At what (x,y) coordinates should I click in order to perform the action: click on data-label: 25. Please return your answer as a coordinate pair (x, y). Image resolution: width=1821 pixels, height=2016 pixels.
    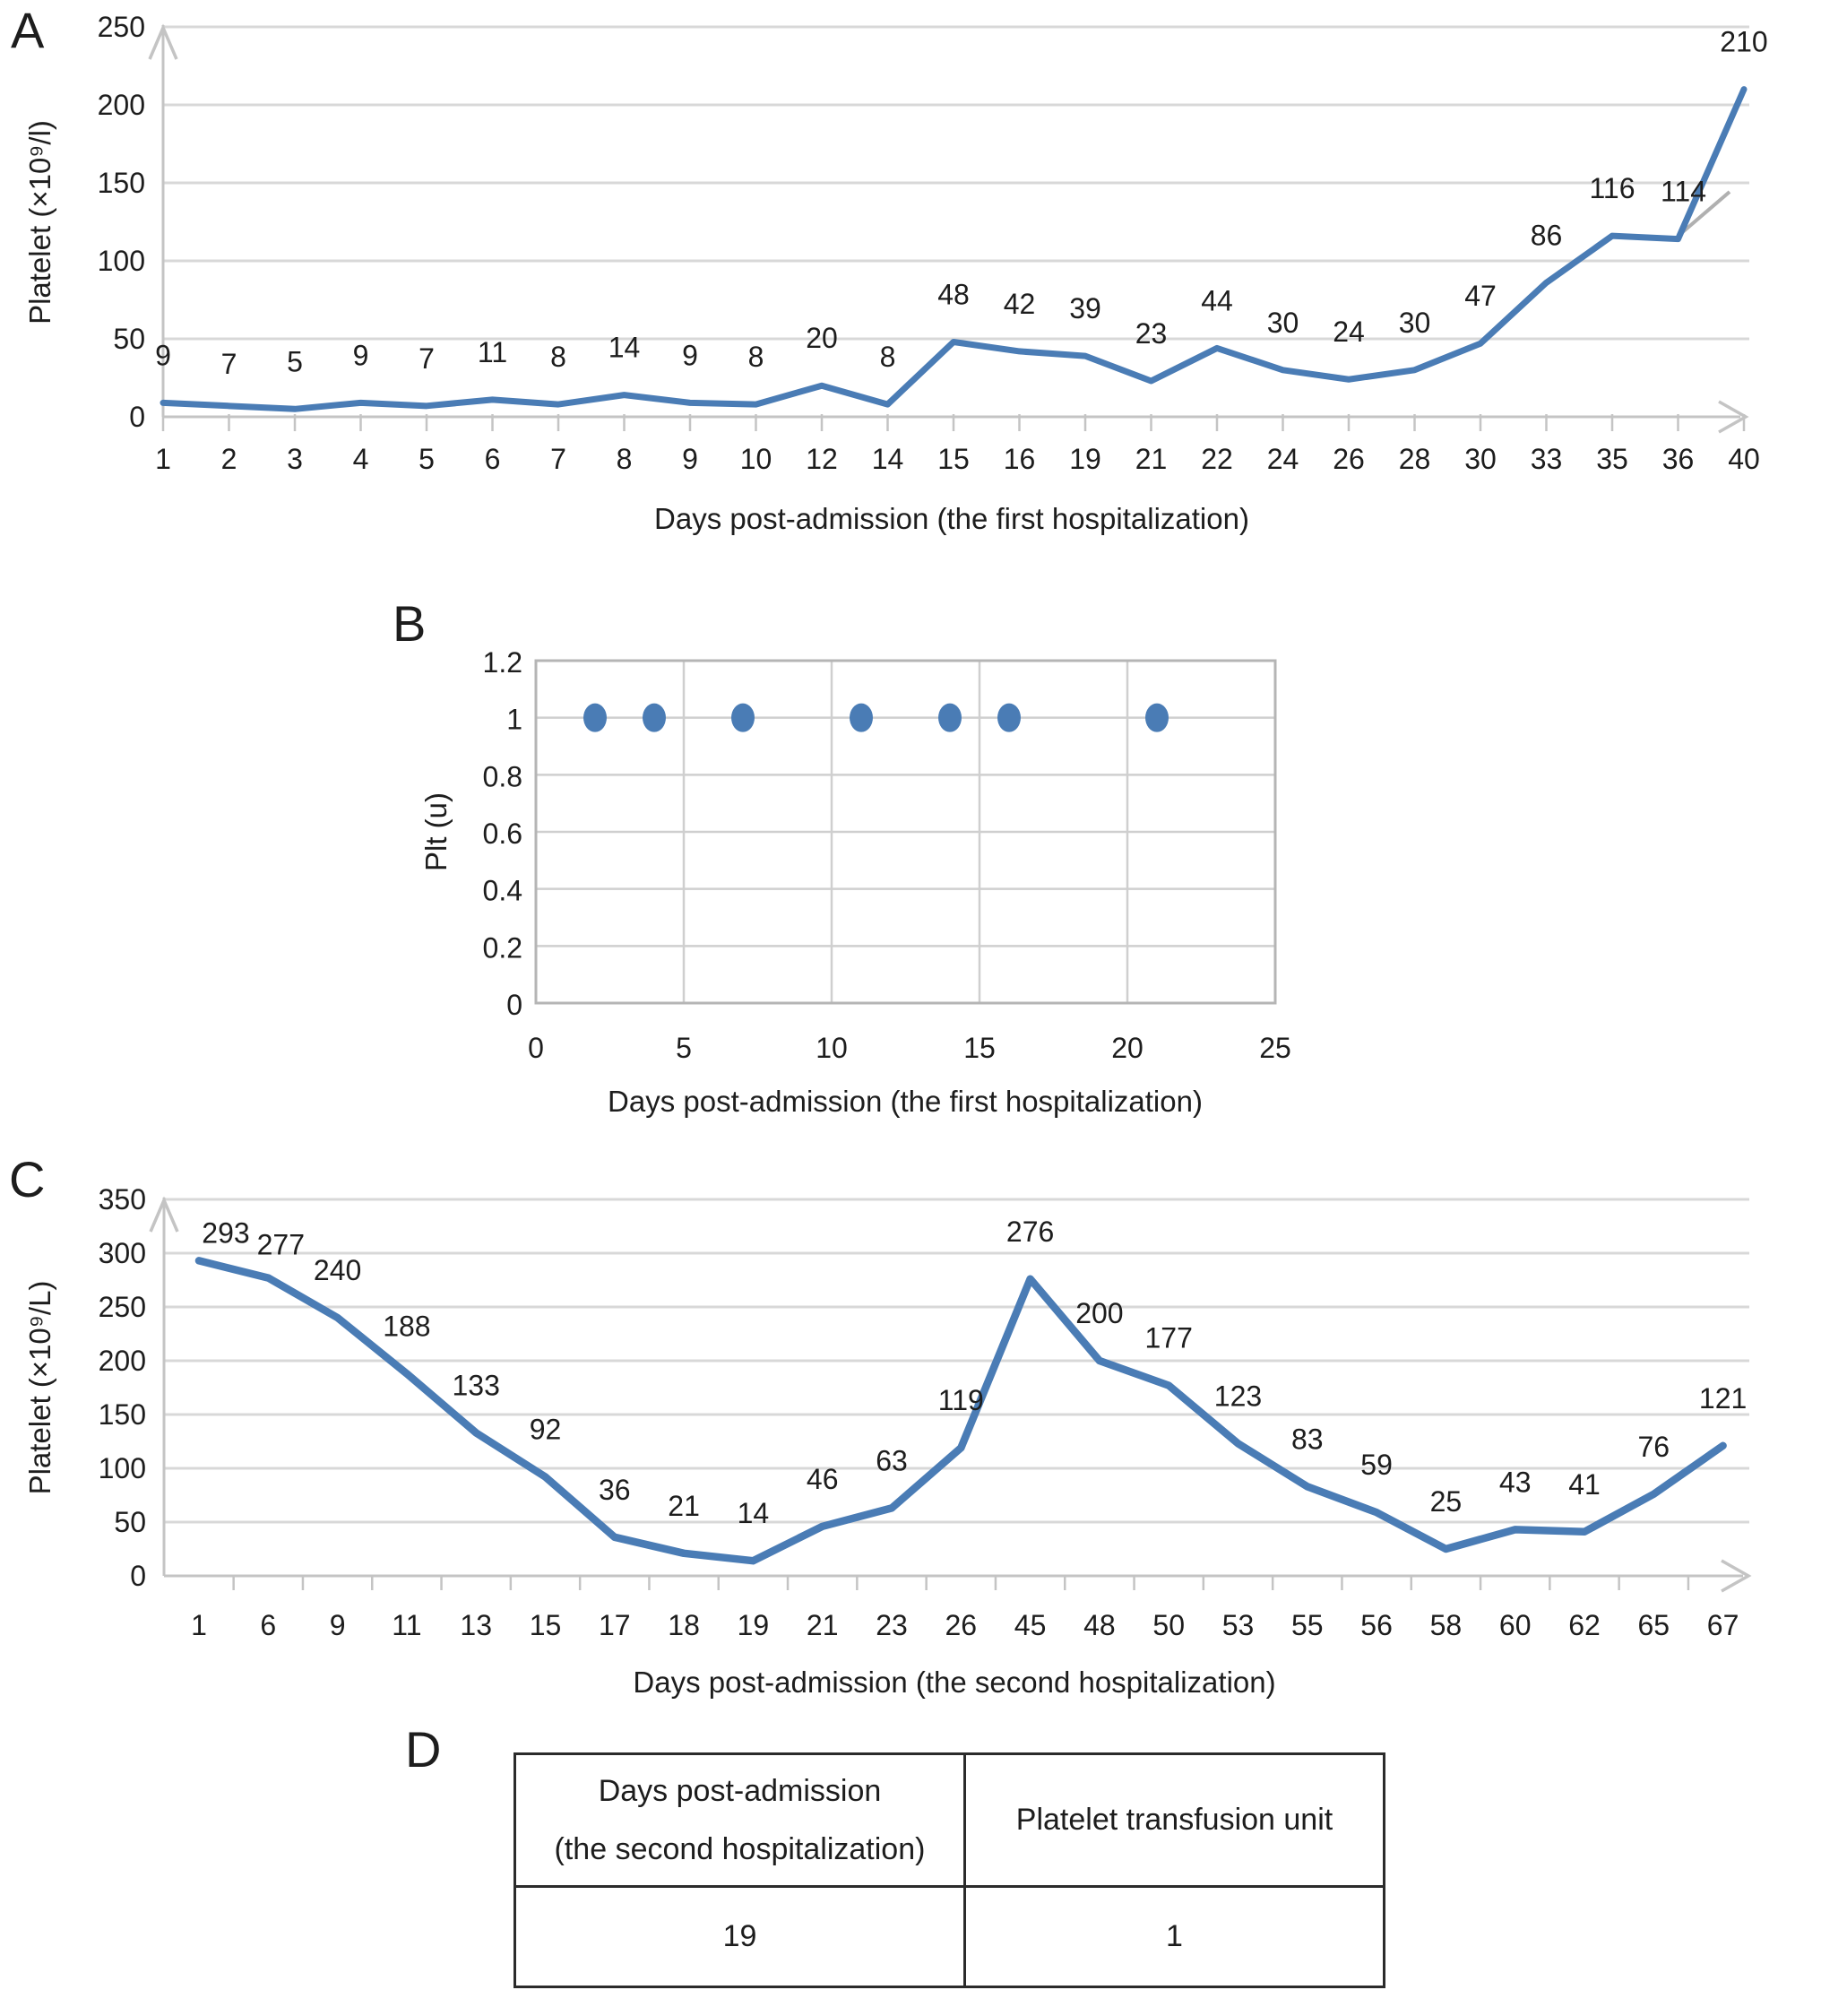
    Looking at the image, I should click on (1446, 1501).